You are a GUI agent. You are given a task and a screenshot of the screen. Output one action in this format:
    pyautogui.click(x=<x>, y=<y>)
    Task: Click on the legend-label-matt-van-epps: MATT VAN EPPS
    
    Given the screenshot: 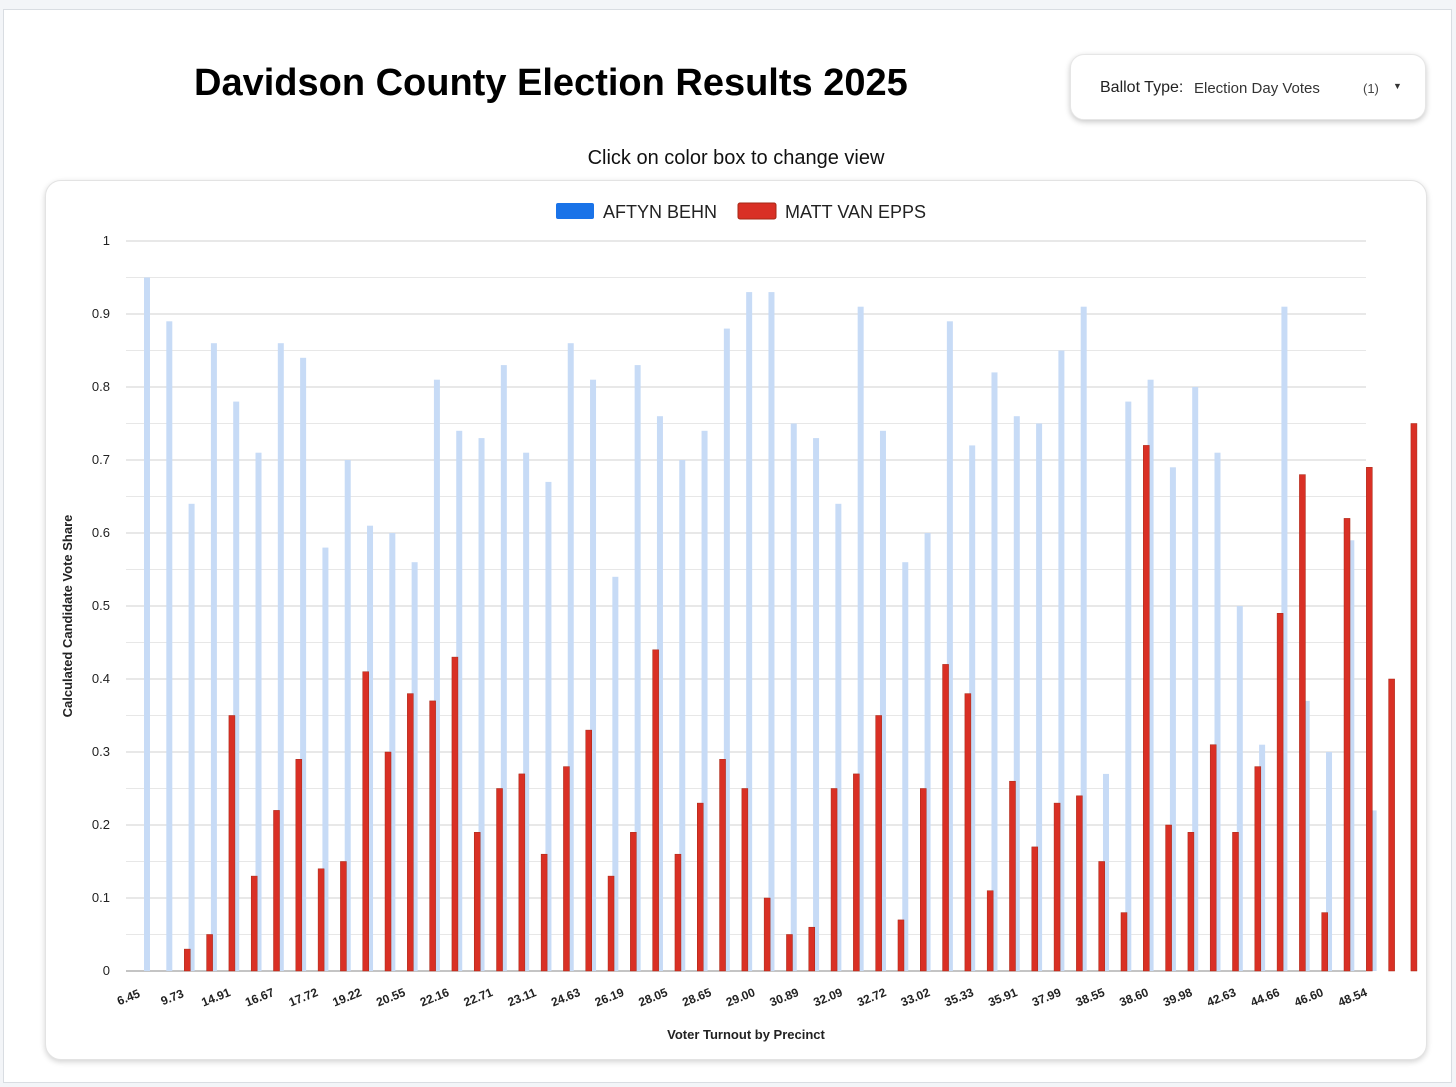 What is the action you would take?
    pyautogui.click(x=855, y=212)
    